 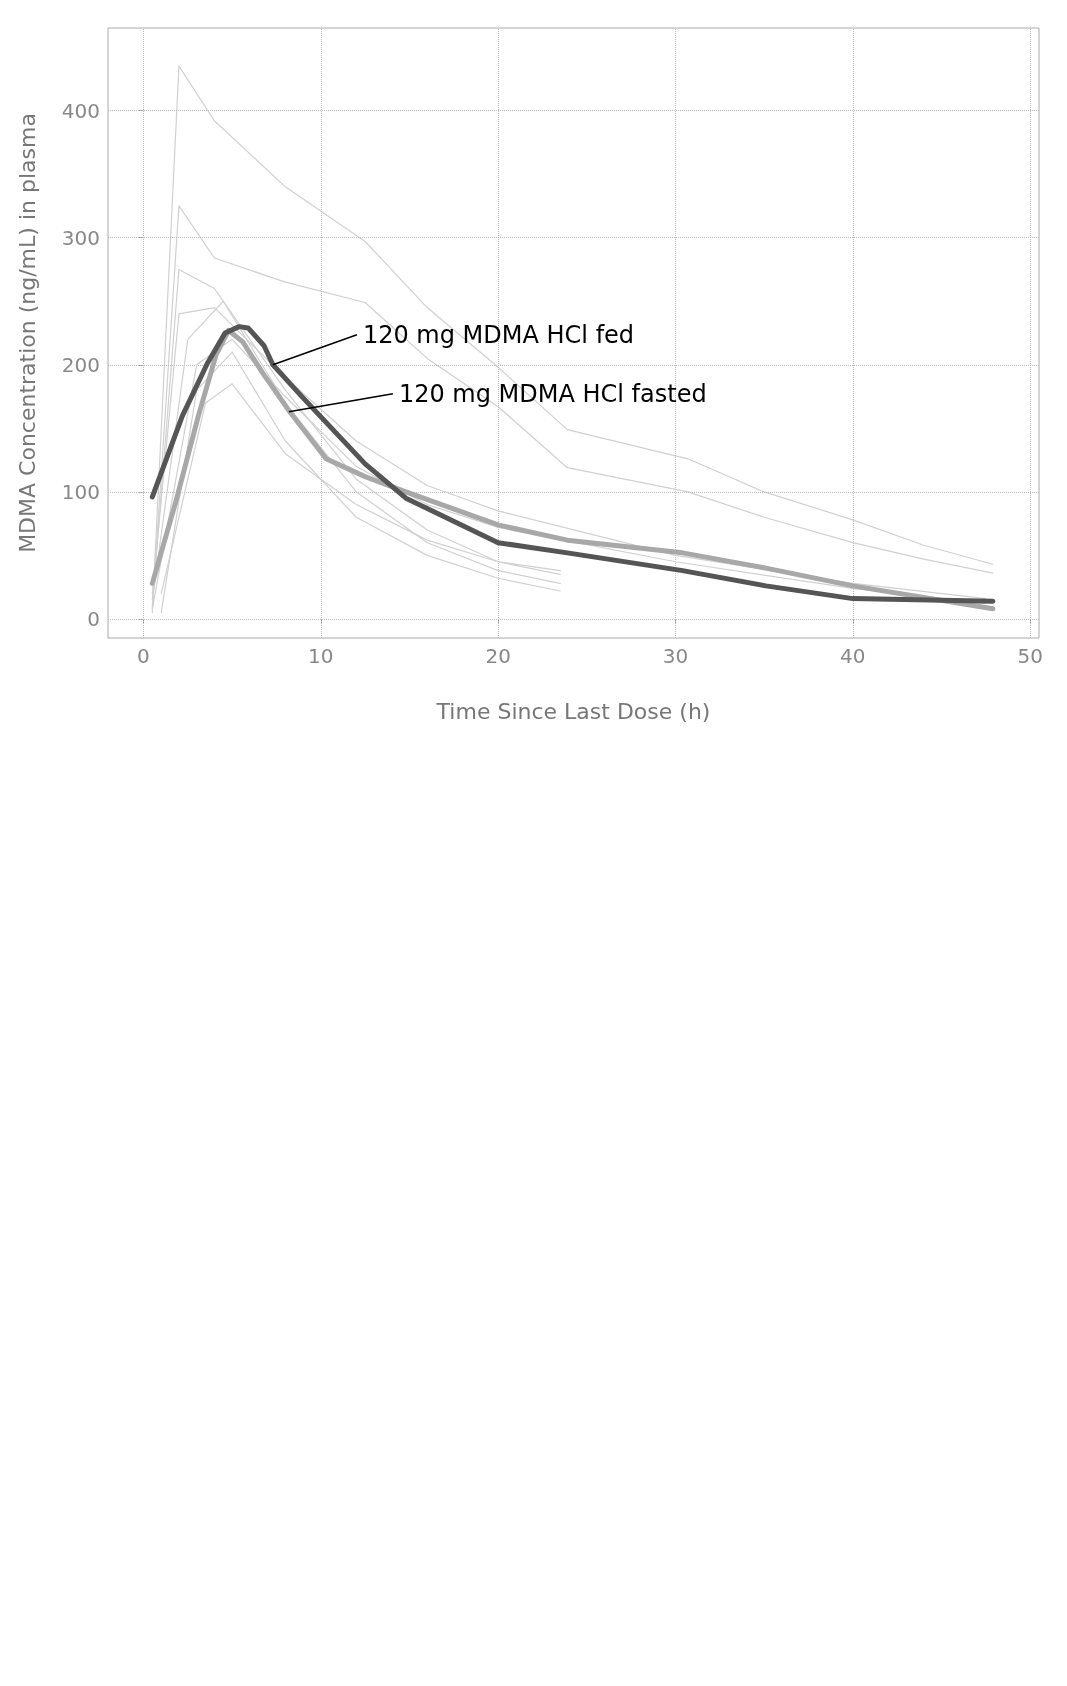 I want to click on annotation: 120 mg MDMA HCl fed, so click(x=498, y=334).